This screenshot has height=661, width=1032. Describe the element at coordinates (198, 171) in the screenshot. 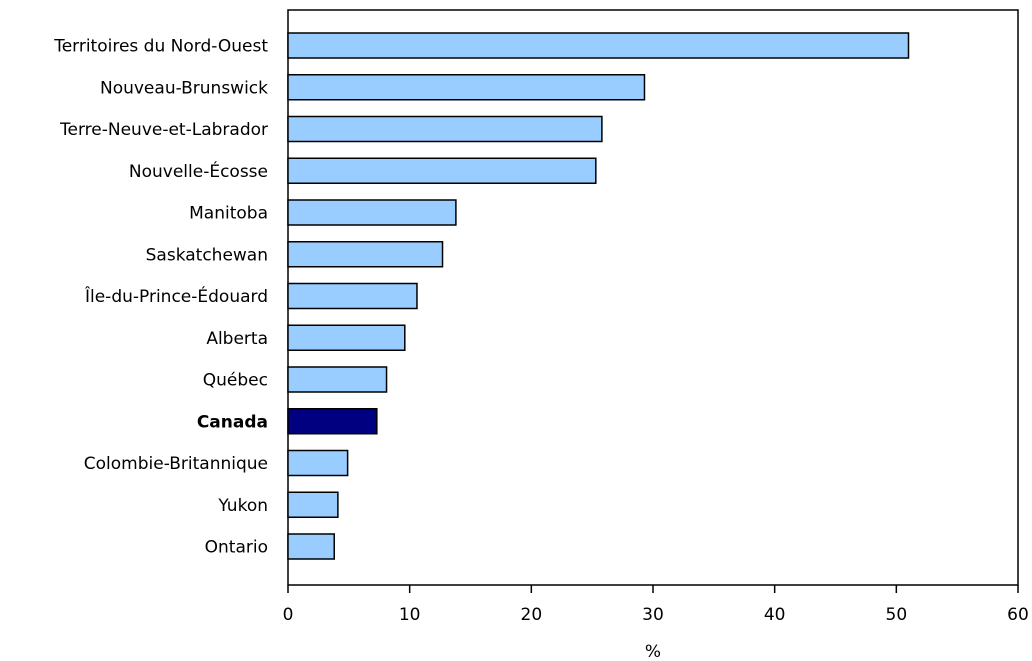

I see `category-label: Nouvelle-Écosse` at that location.